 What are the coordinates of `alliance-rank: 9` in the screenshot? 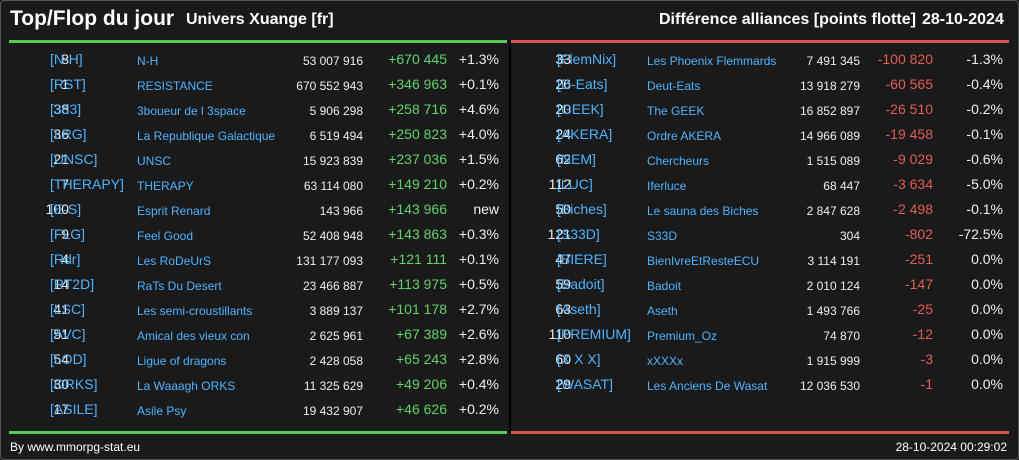 It's located at (65, 234).